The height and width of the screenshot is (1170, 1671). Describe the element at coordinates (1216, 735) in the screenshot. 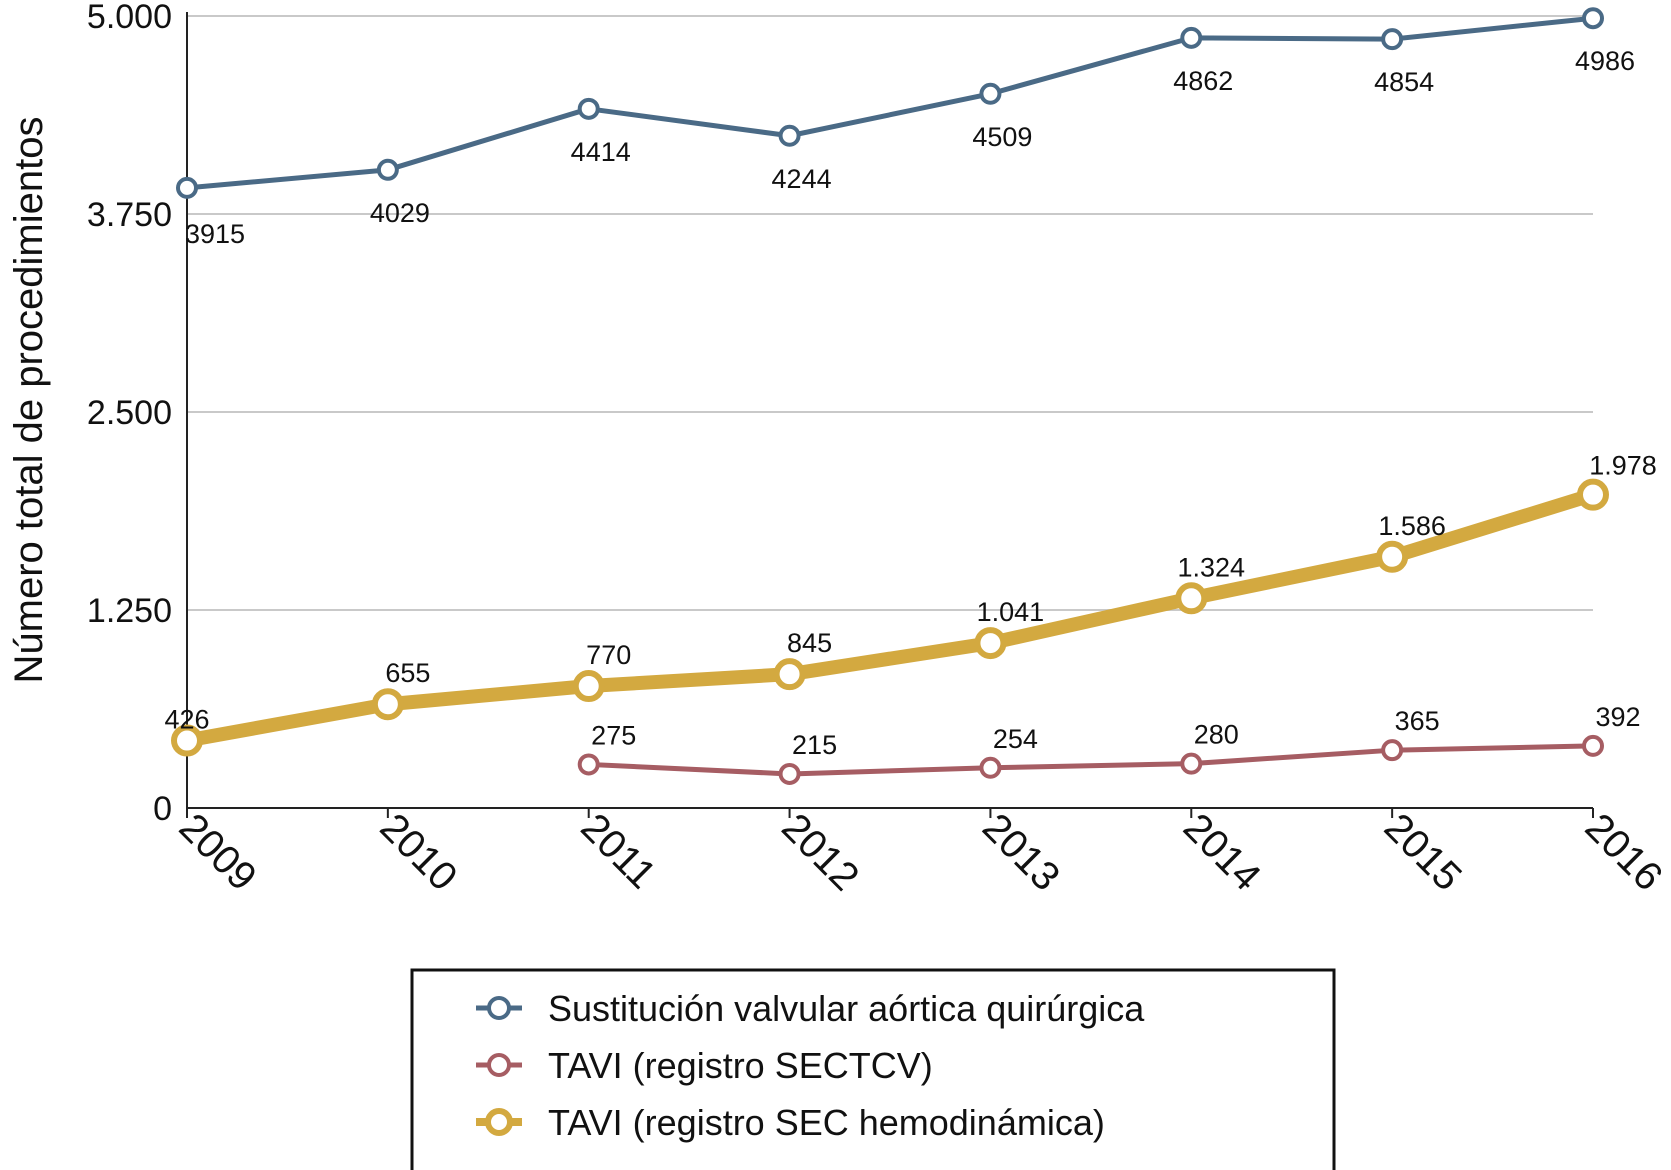

I see `data-label: 280` at that location.